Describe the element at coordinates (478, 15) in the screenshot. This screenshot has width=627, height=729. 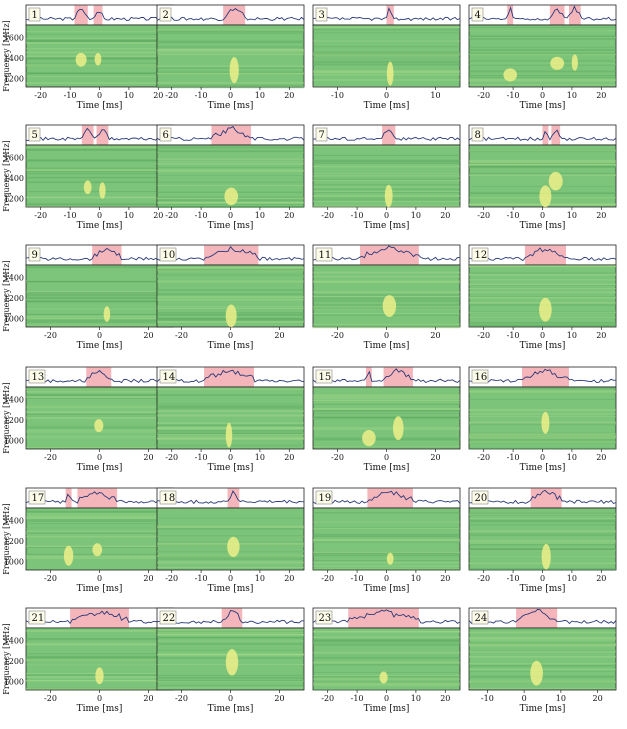
I see `panel-label: 4` at that location.